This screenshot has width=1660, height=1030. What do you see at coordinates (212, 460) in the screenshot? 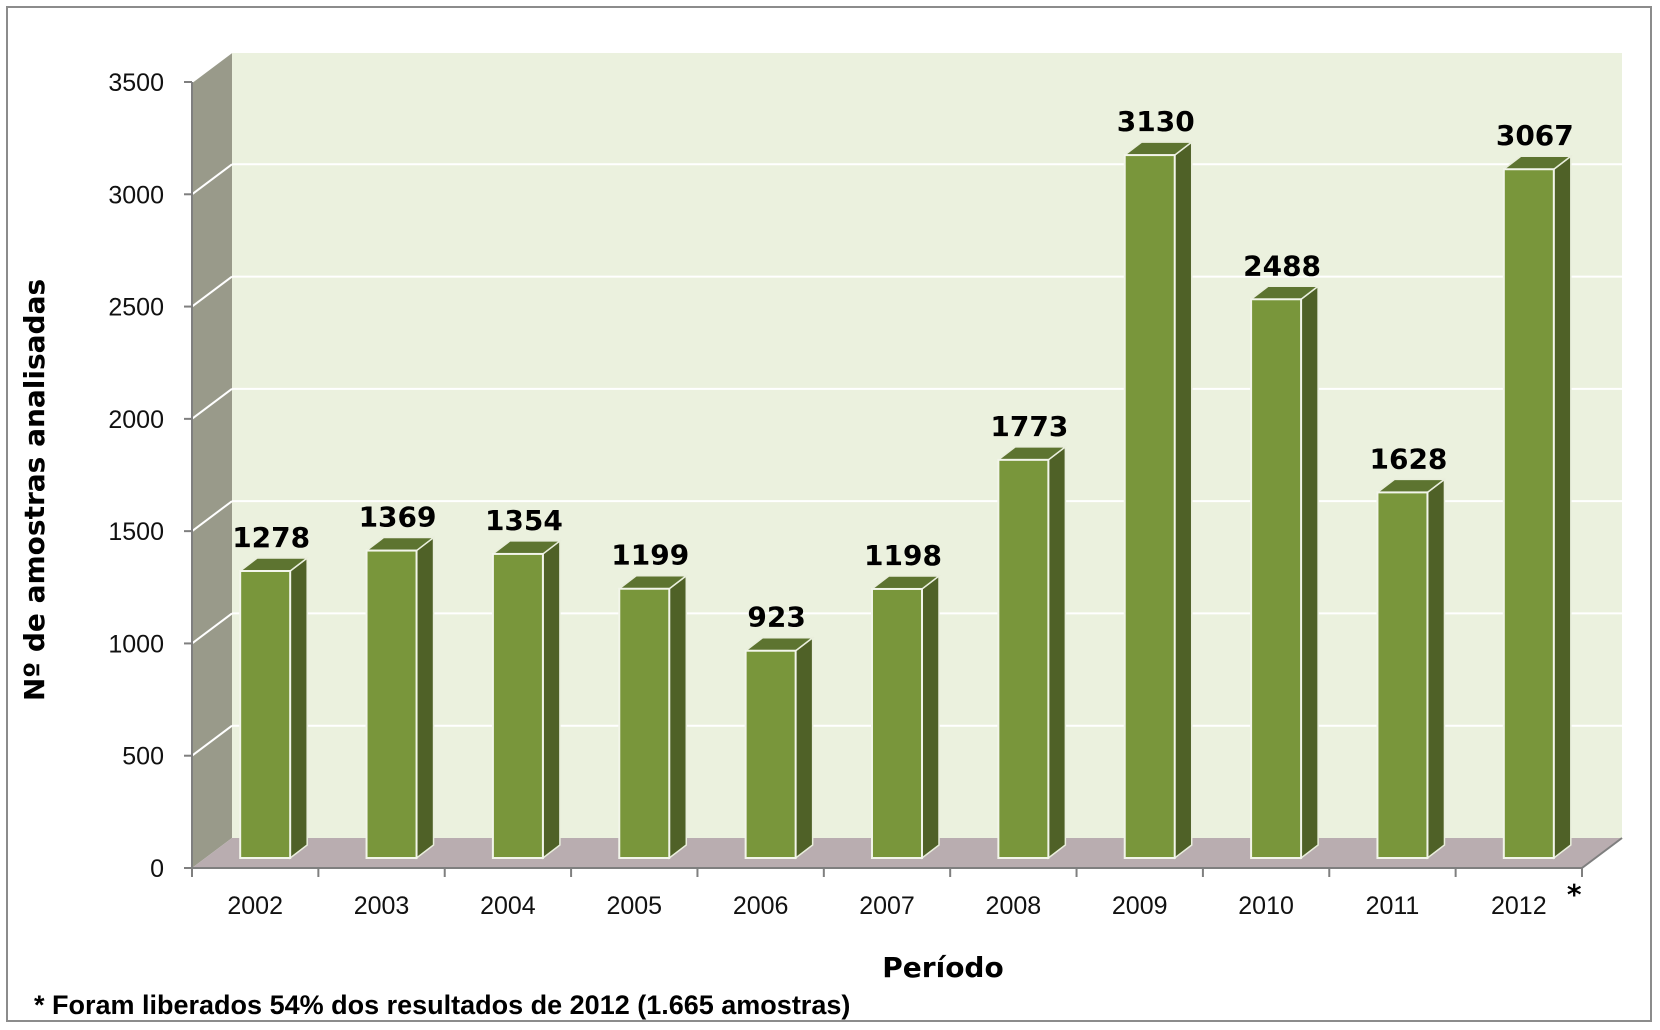
I see `side-wall` at bounding box center [212, 460].